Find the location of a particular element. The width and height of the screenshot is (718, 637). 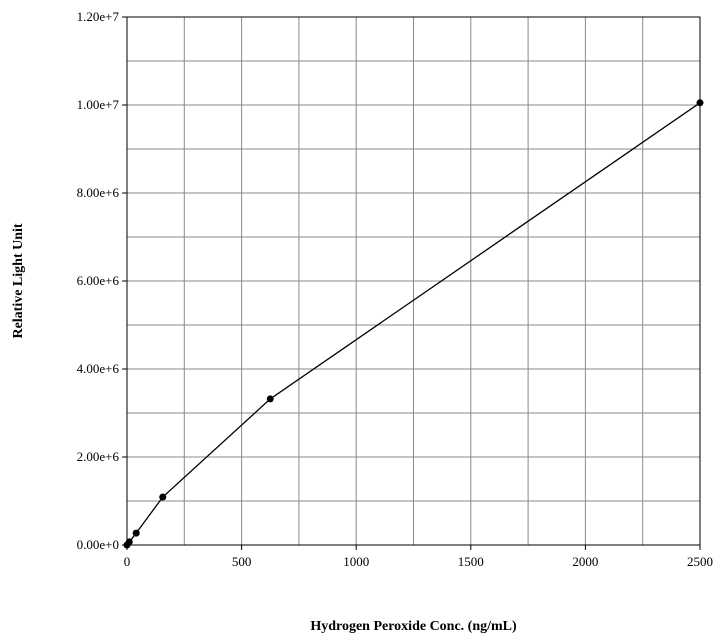

y-tick-label: 0.00e+0 is located at coordinates (98, 544).